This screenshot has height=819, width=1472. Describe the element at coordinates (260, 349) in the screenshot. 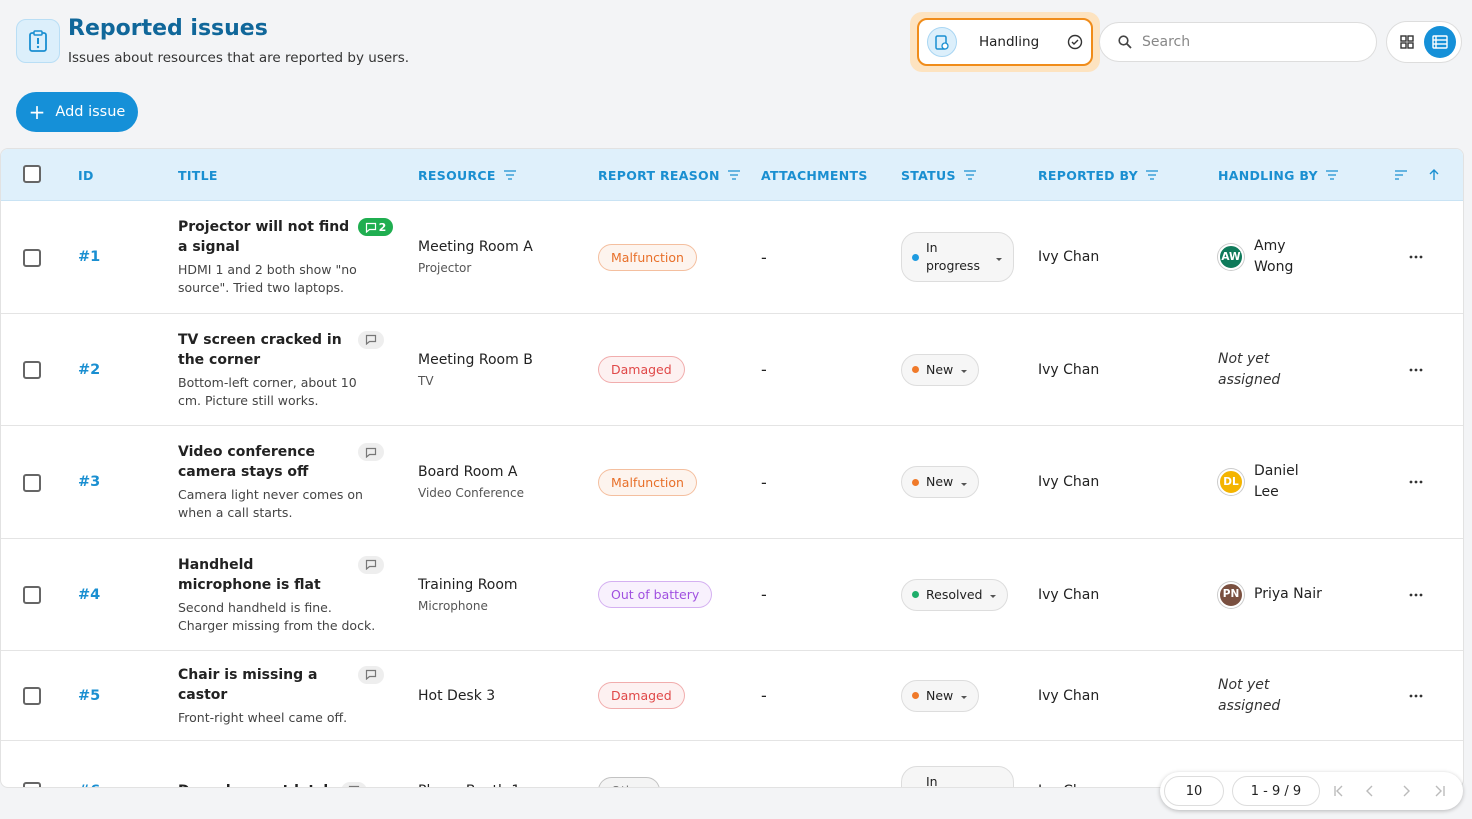

I see `issue-title: TV screen cracked in the corner` at that location.